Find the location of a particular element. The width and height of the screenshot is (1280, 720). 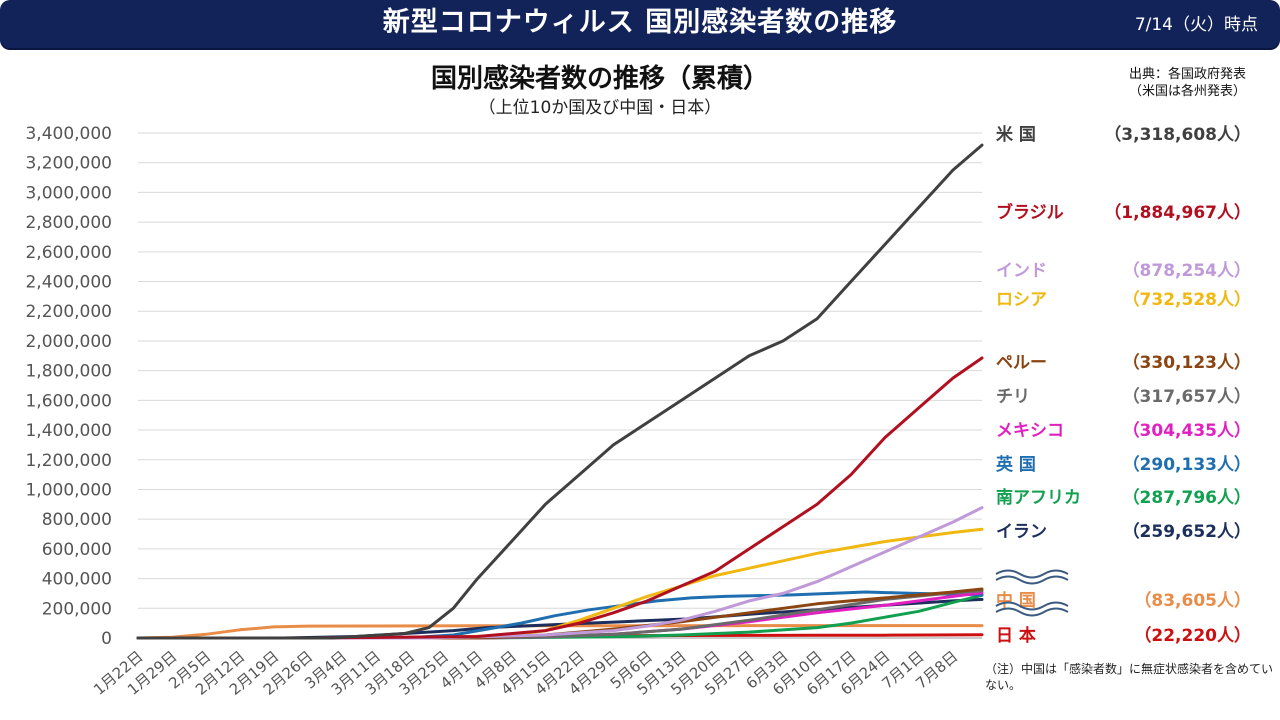

y-tick-label: 400,000 is located at coordinates (77, 580).